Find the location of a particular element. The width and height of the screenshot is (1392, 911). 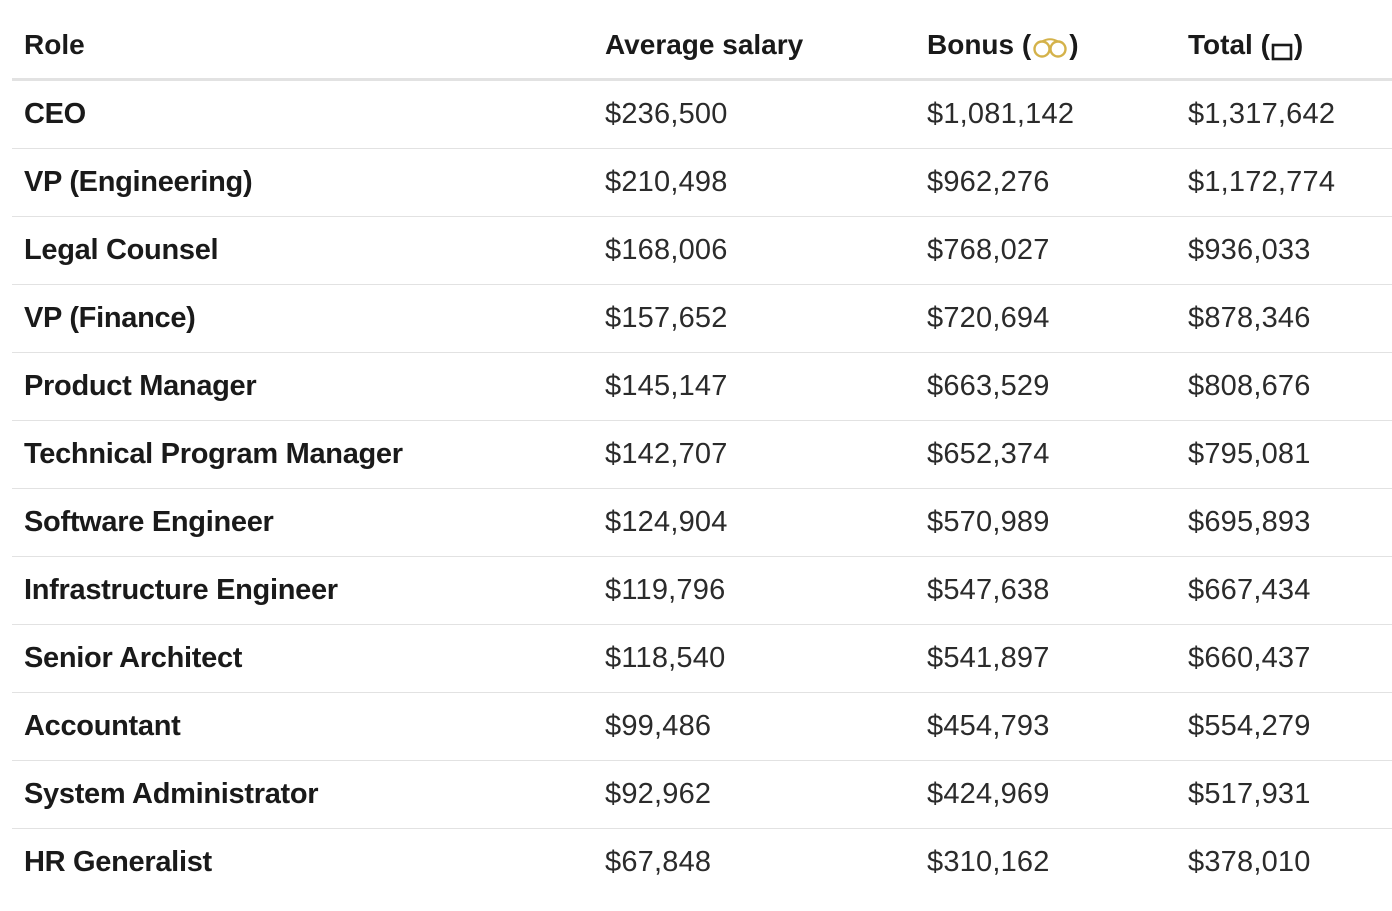

role-cell: System Administrator is located at coordinates (308, 794).